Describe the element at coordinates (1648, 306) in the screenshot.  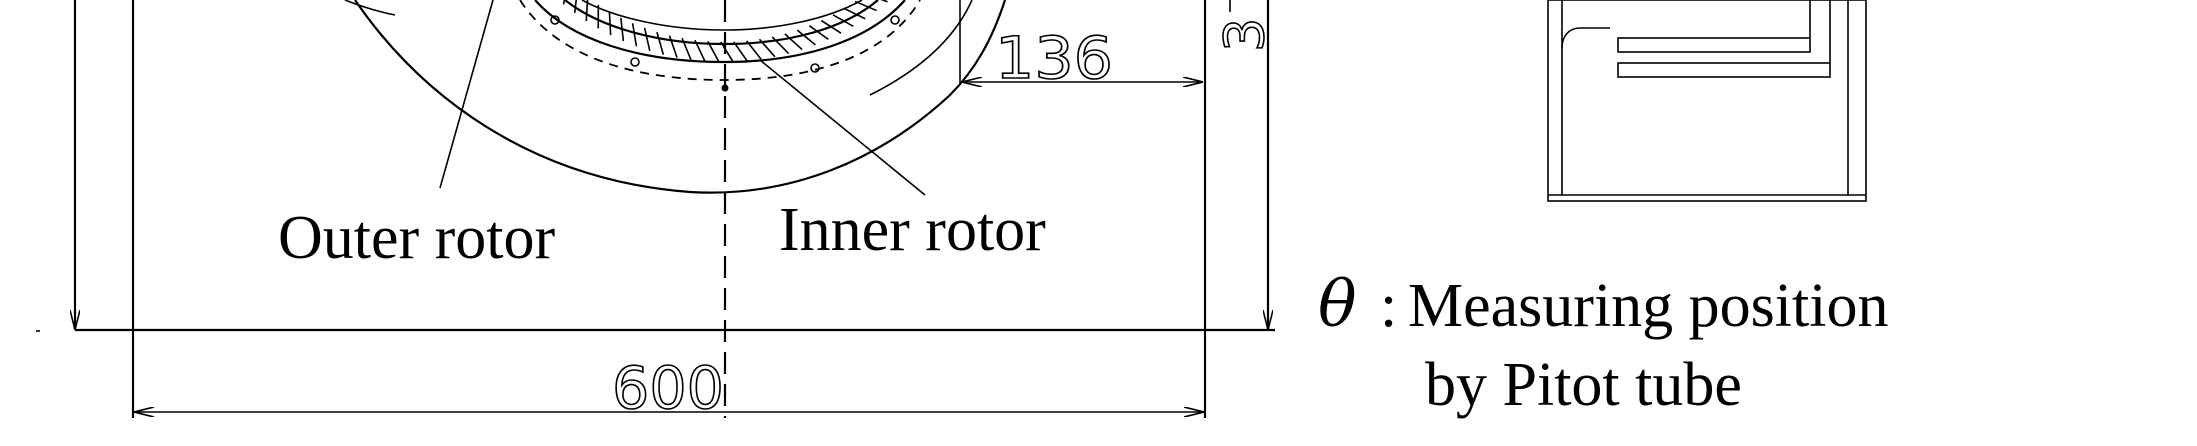
I see `measuring-position-line1: Measuring position` at that location.